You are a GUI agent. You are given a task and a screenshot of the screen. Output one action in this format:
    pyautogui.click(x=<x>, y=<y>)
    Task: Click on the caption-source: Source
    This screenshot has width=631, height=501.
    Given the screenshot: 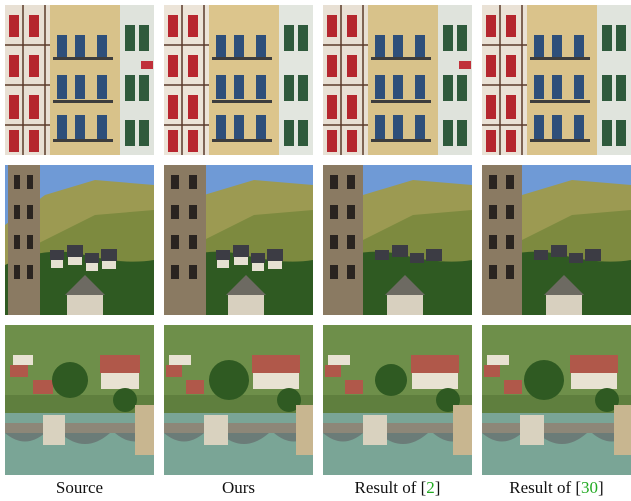 What is the action you would take?
    pyautogui.click(x=79, y=488)
    